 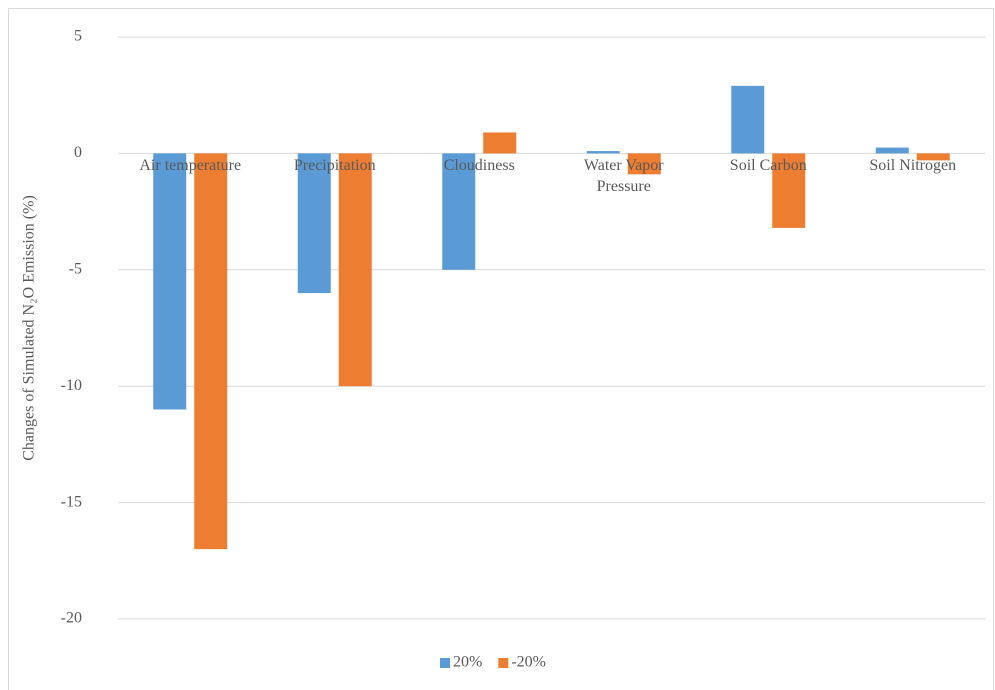 What do you see at coordinates (190, 166) in the screenshot?
I see `x-tick-label: Air temperature` at bounding box center [190, 166].